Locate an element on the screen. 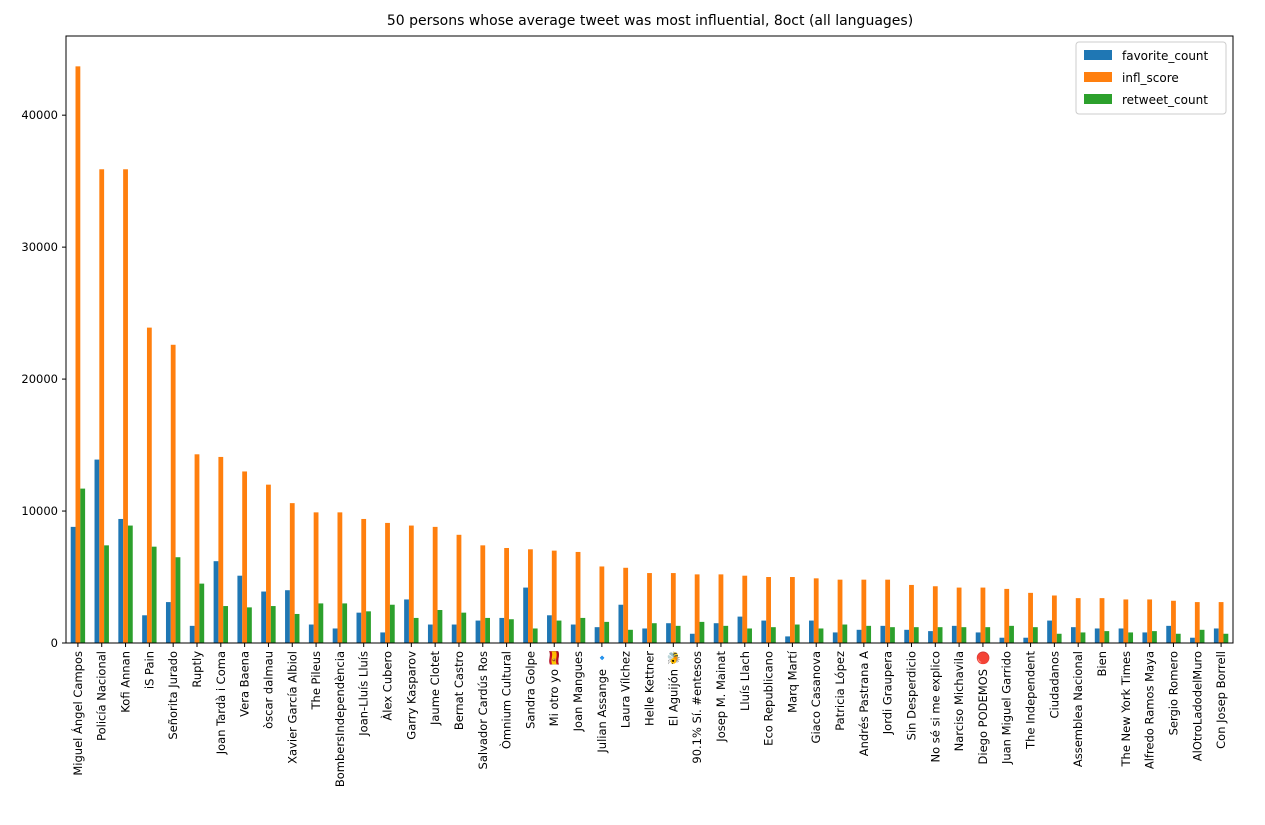 Image resolution: width=1265 pixels, height=825 pixels. x-tick-label: The New York Times is located at coordinates (1126, 709).